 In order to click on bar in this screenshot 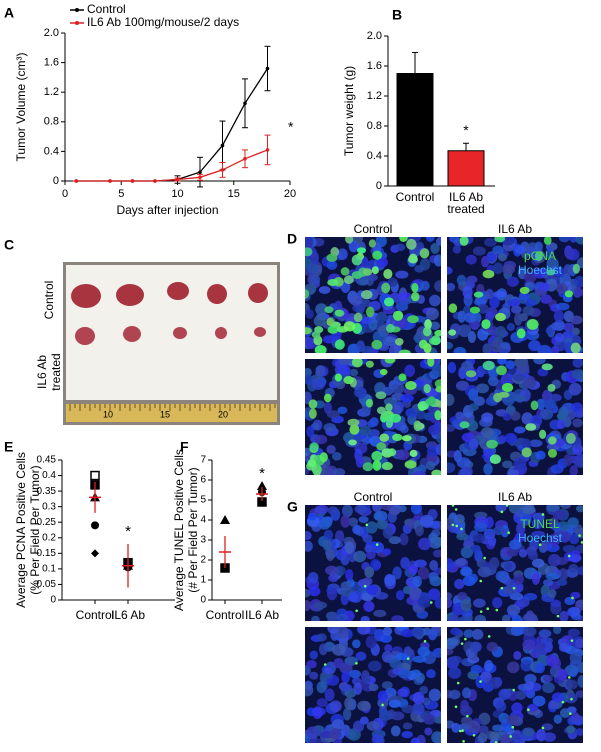, I will do `click(466, 168)`.